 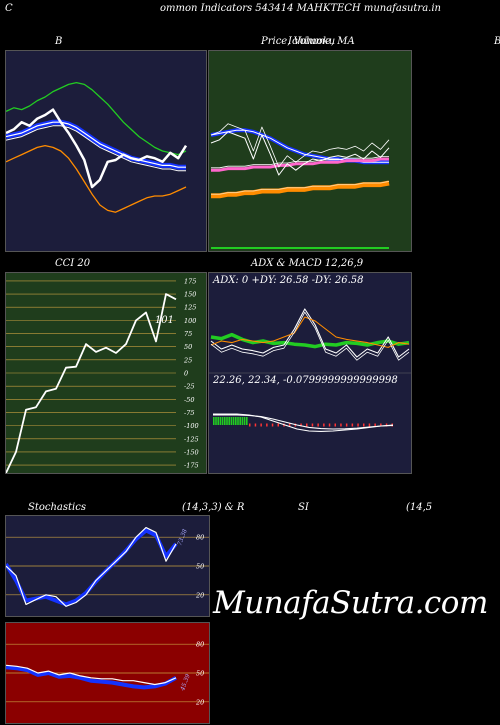 What do you see at coordinates (300, 145) in the screenshot?
I see `price-upper-envelope` at bounding box center [300, 145].